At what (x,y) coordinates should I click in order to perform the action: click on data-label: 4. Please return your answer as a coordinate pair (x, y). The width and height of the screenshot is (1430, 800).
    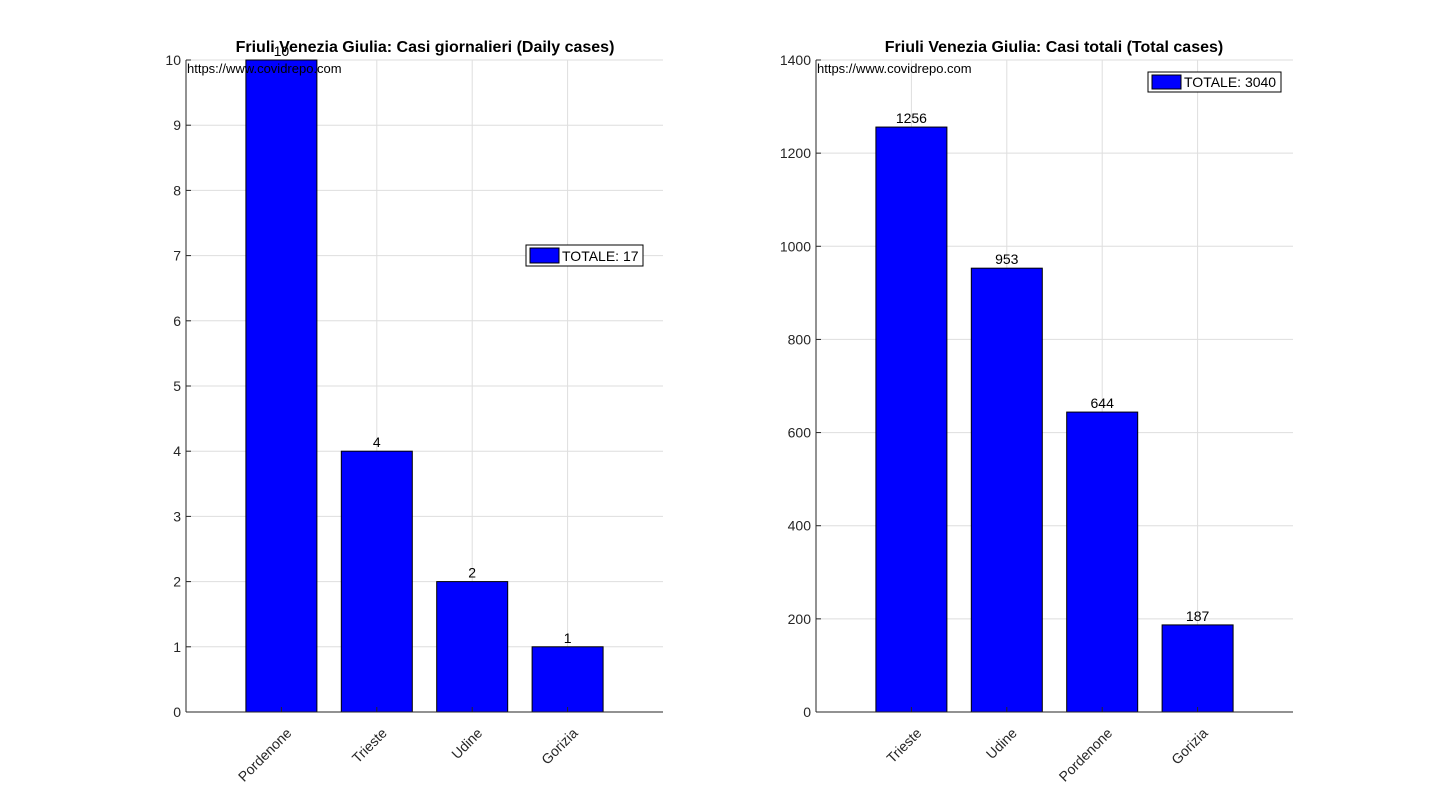
    Looking at the image, I should click on (377, 442).